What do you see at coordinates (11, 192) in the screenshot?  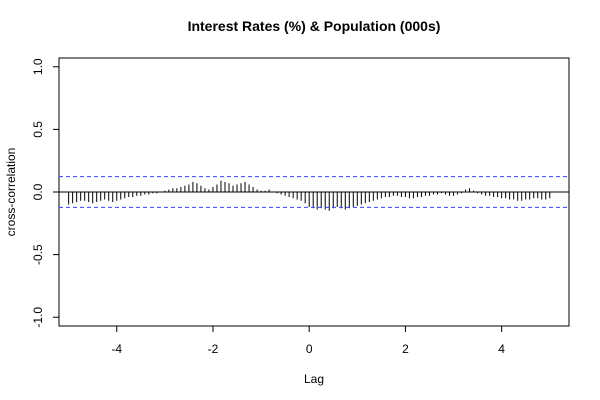 I see `y-axis-label: cross-correlation` at bounding box center [11, 192].